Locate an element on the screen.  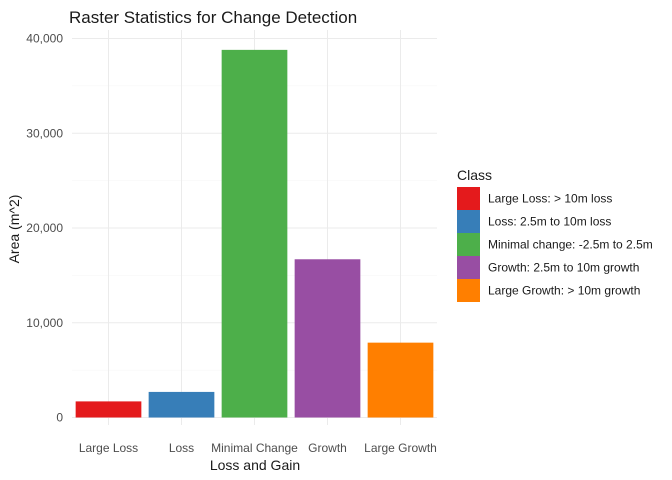
bar-large-growth is located at coordinates (400, 380).